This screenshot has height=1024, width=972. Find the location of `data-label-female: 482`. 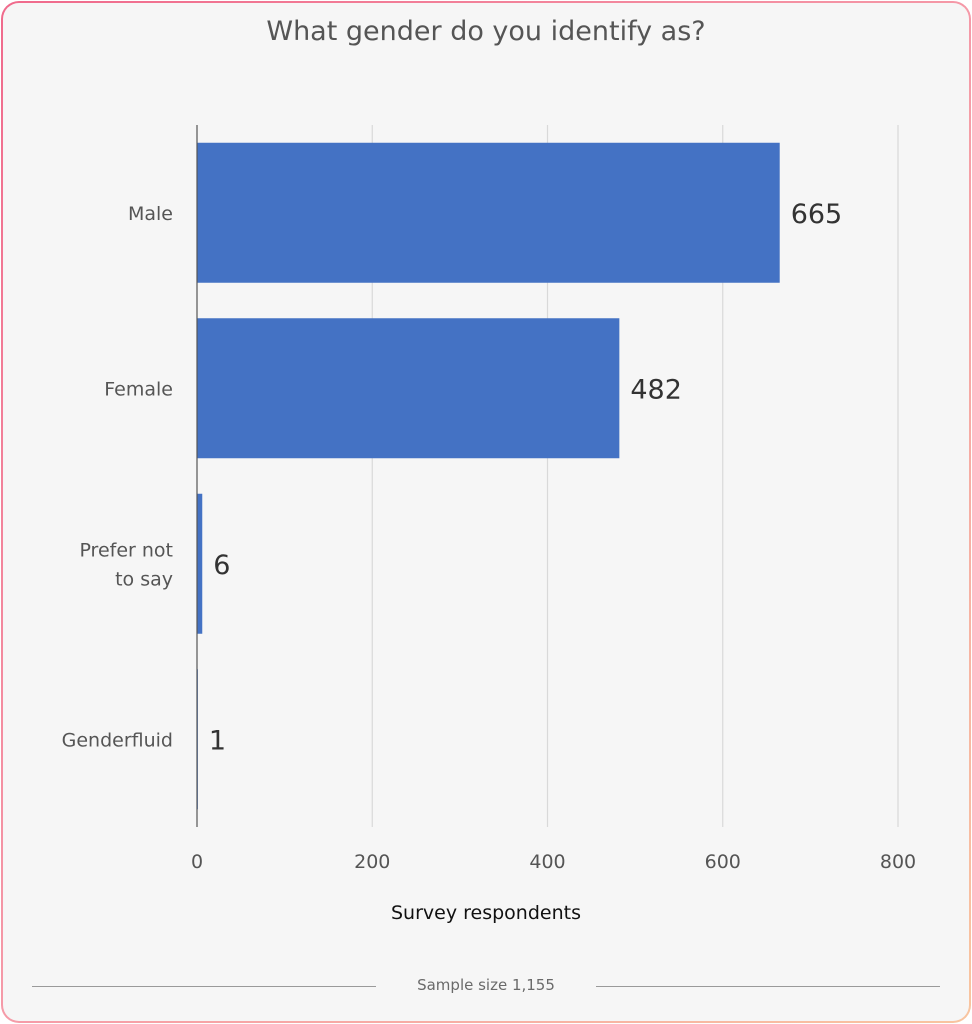

data-label-female: 482 is located at coordinates (656, 389).